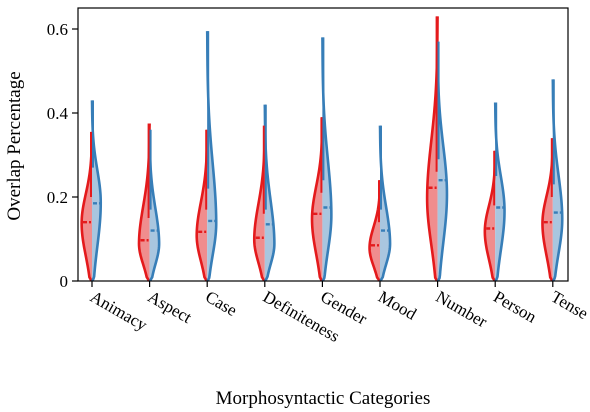 The height and width of the screenshot is (412, 590). I want to click on violin-aspect, so click(149, 202).